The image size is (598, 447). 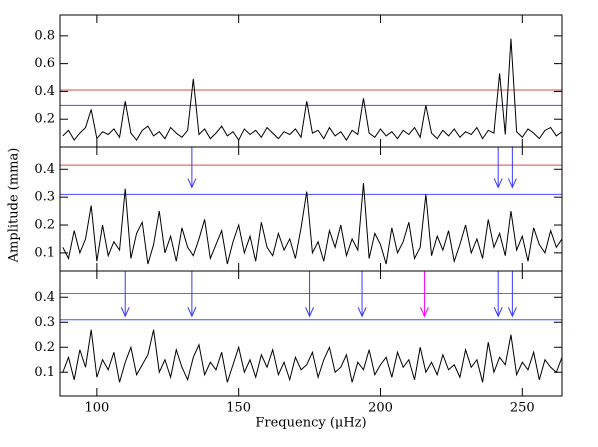 What do you see at coordinates (380, 408) in the screenshot?
I see `x-tick-label: 200` at bounding box center [380, 408].